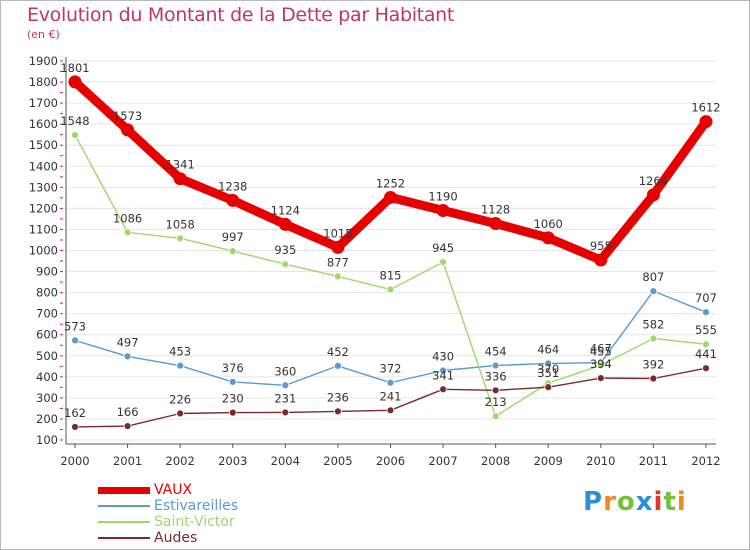 The height and width of the screenshot is (550, 750). What do you see at coordinates (47, 272) in the screenshot?
I see `y-tick-label: 900` at bounding box center [47, 272].